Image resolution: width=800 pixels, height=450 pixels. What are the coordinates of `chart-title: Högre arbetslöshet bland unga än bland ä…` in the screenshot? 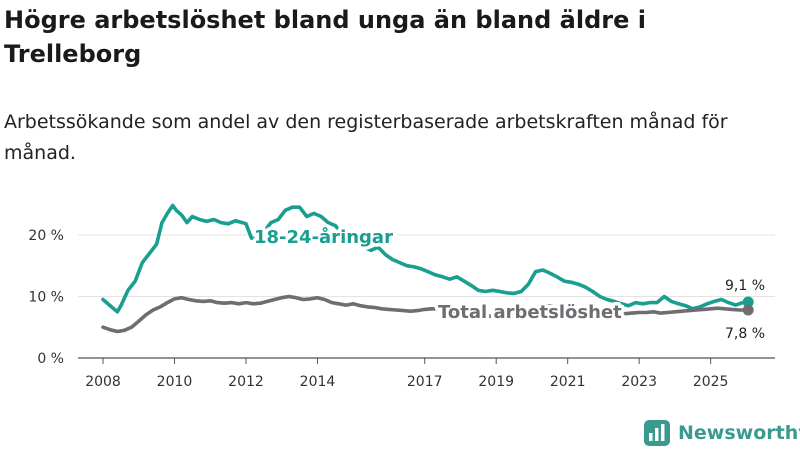 It's located at (325, 37).